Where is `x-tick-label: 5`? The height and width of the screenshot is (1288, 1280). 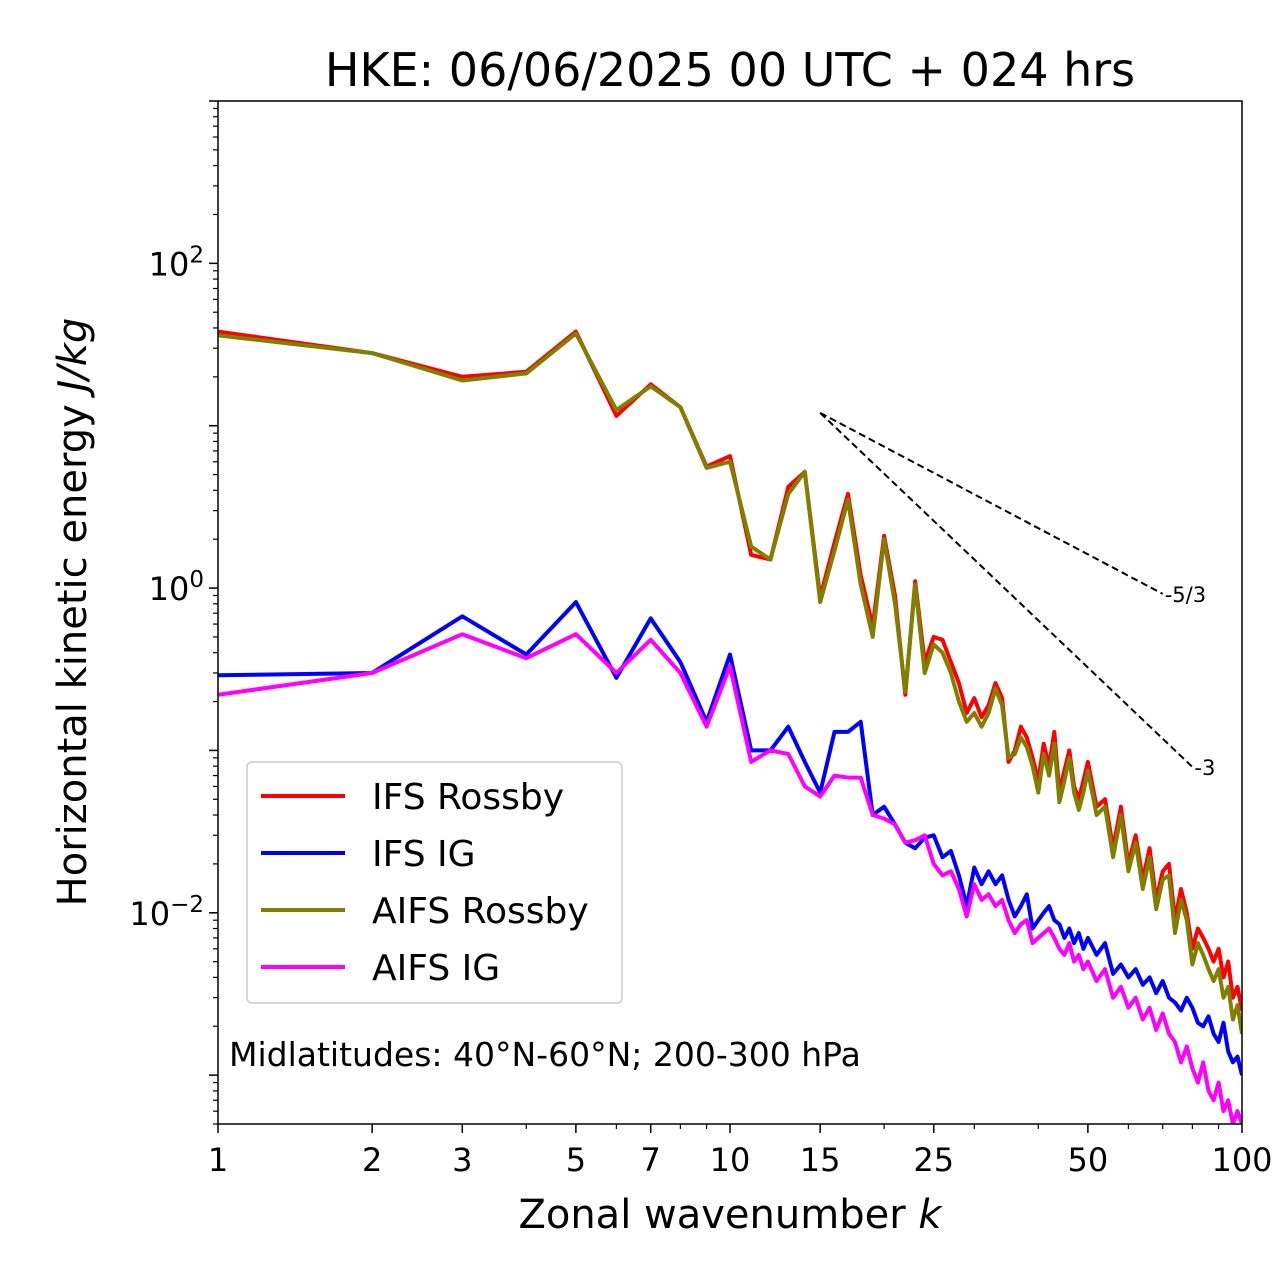 x-tick-label: 5 is located at coordinates (576, 1160).